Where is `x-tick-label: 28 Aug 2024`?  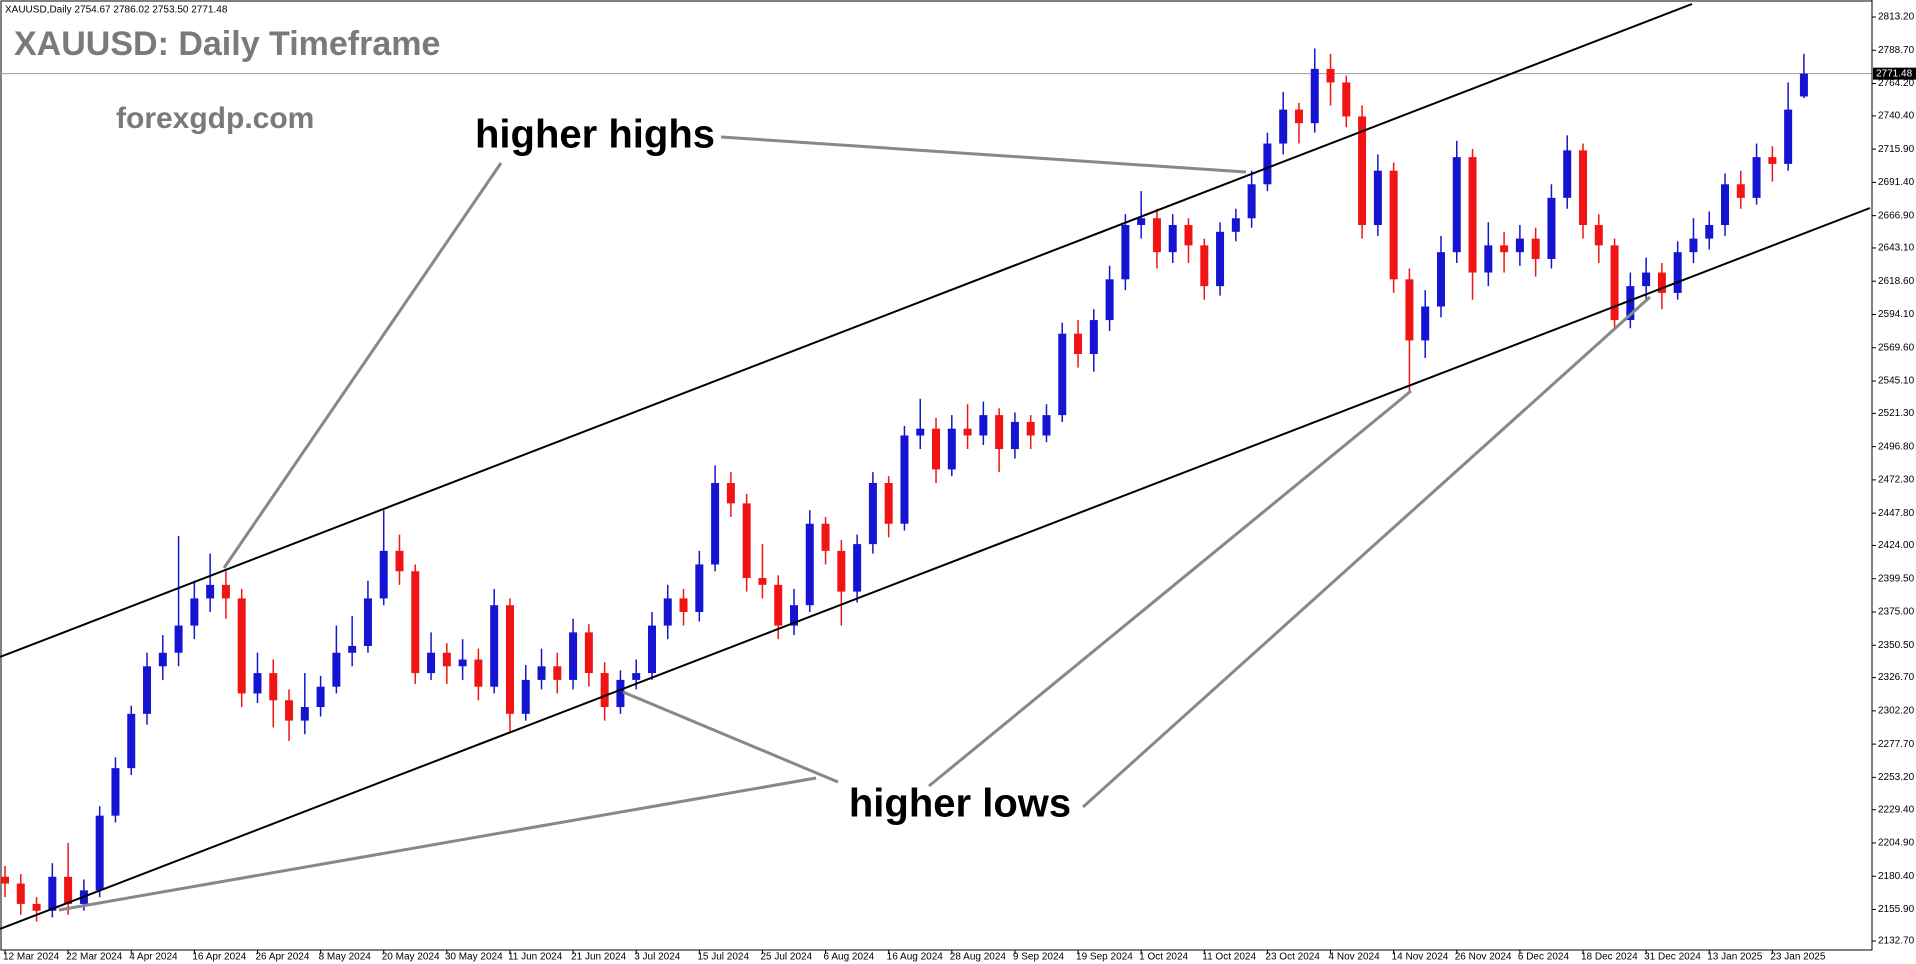 x-tick-label: 28 Aug 2024 is located at coordinates (978, 957).